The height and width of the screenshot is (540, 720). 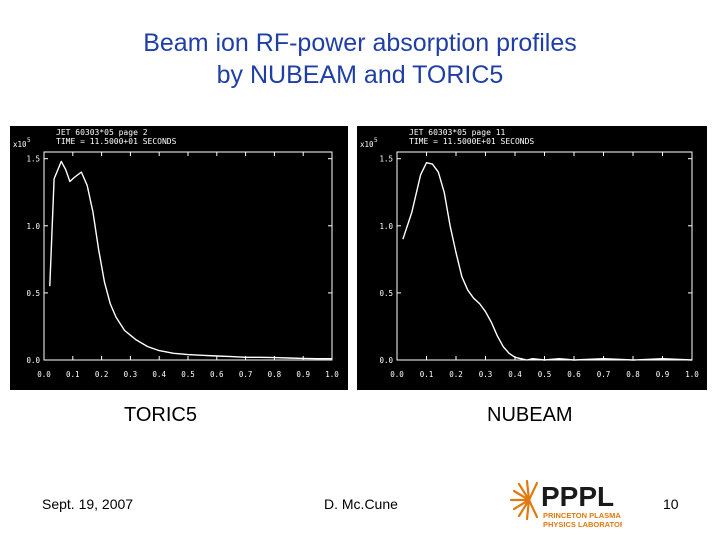 What do you see at coordinates (386, 360) in the screenshot?
I see `chart1-y-tick-label: 0.0` at bounding box center [386, 360].